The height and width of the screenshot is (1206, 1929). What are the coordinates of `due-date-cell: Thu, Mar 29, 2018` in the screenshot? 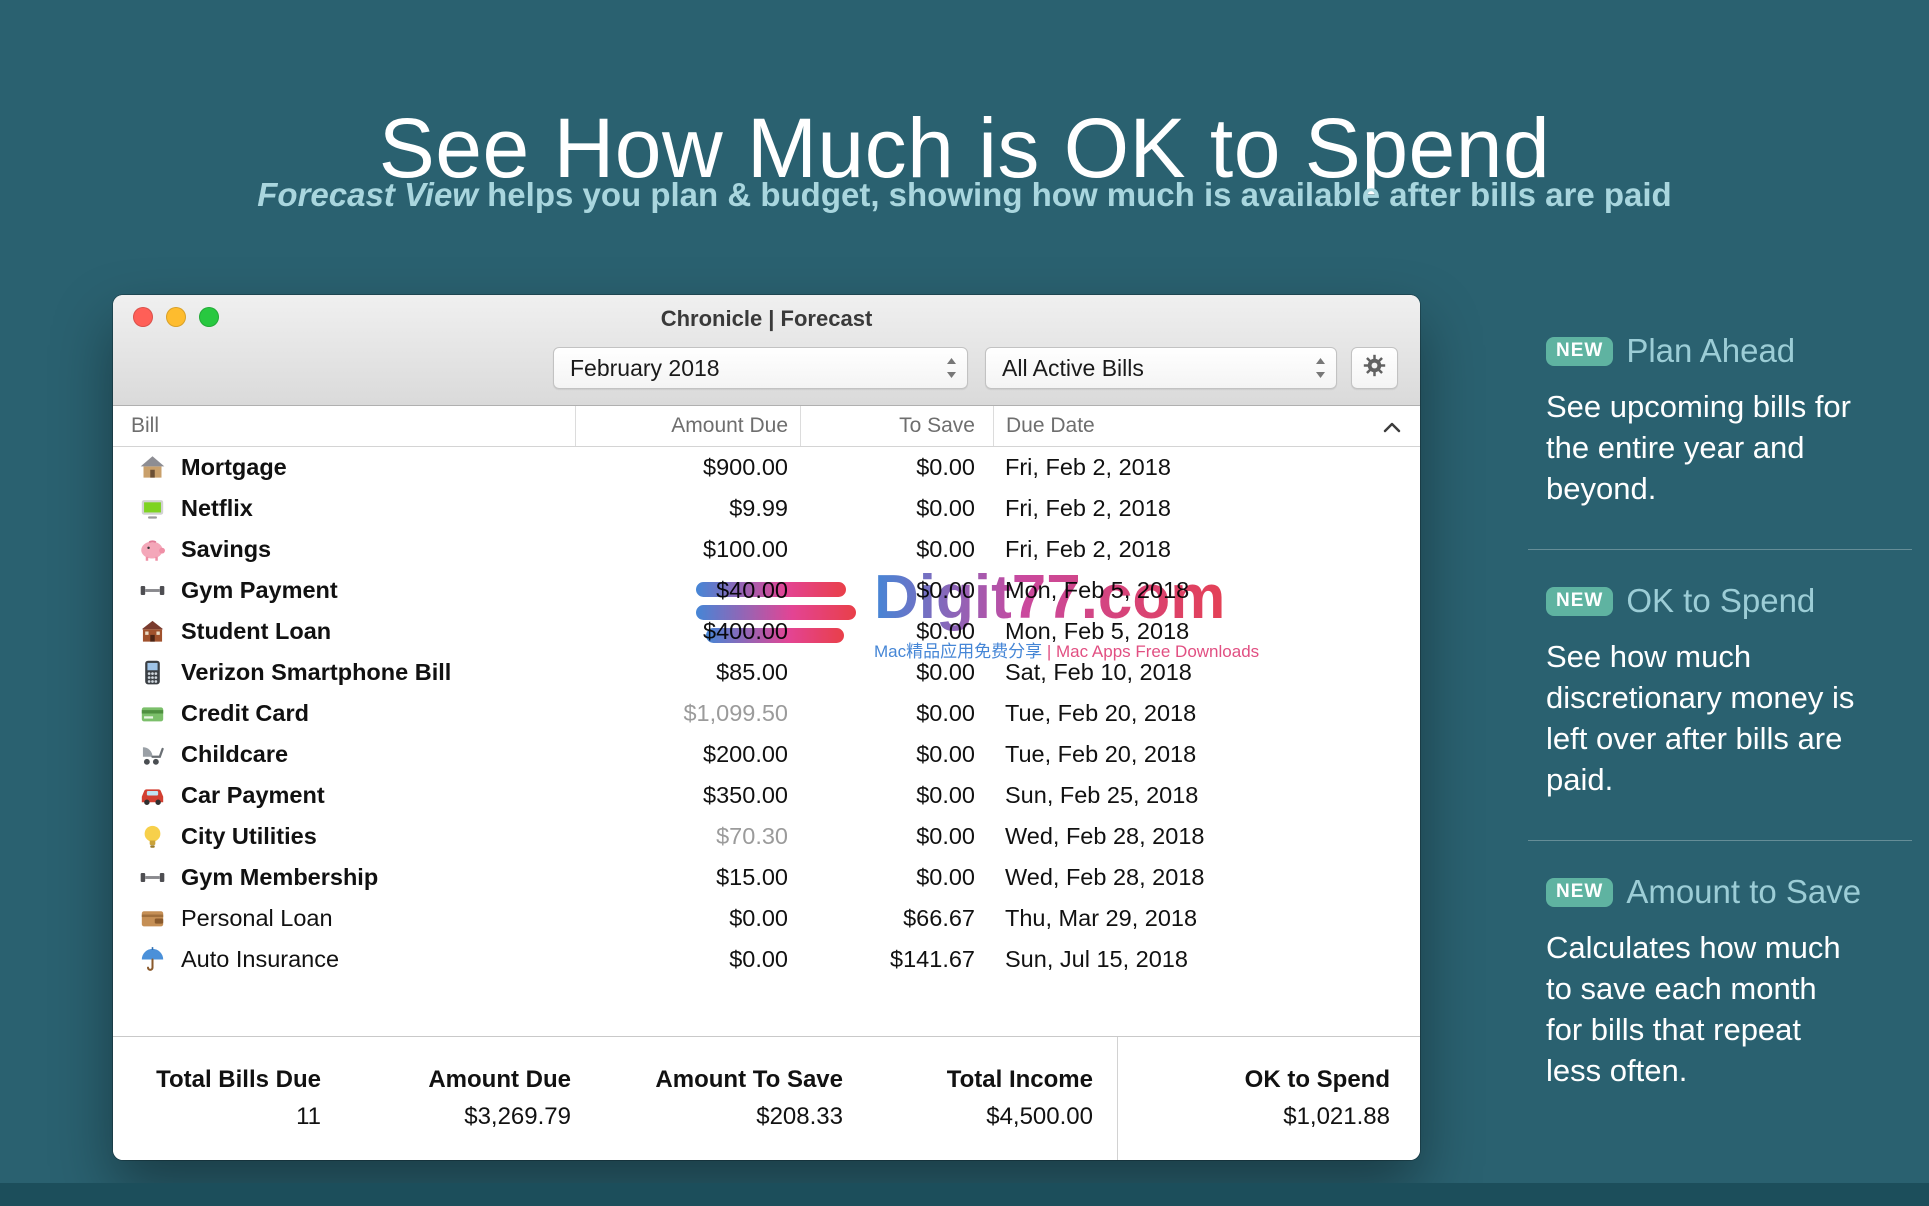 It's located at (1101, 918).